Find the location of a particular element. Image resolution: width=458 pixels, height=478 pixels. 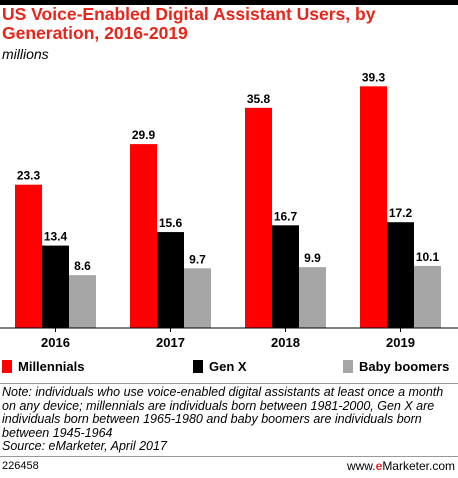

bar-baby-boomers-2016 is located at coordinates (82, 301).